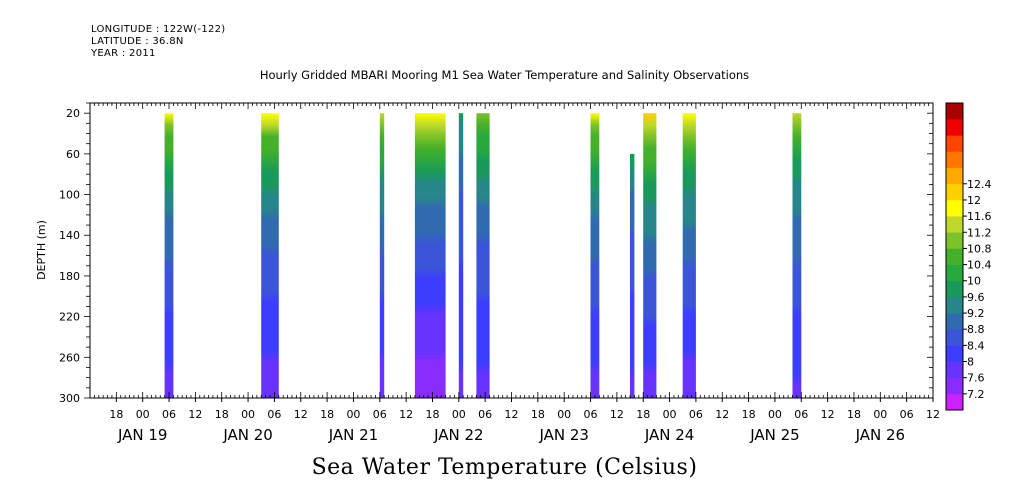 The width and height of the screenshot is (1009, 504). I want to click on x-day-label: JAN 23, so click(563, 435).